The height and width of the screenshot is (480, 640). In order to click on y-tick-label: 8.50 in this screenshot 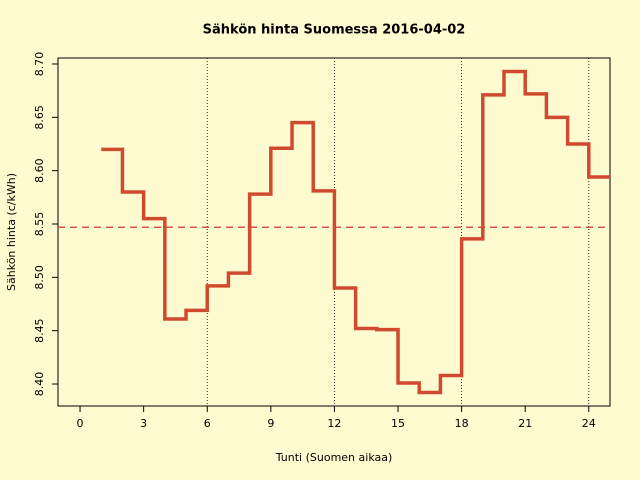, I will do `click(39, 277)`.